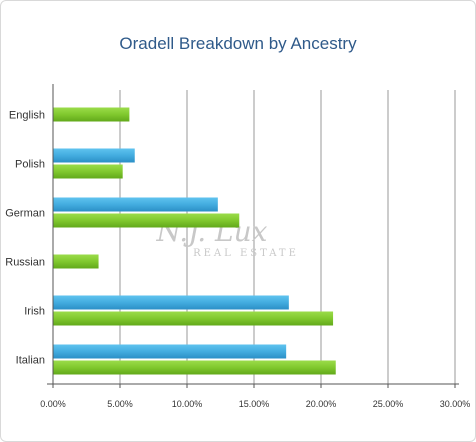 Image resolution: width=476 pixels, height=442 pixels. What do you see at coordinates (254, 404) in the screenshot?
I see `x-tick-label: 15.00%` at bounding box center [254, 404].